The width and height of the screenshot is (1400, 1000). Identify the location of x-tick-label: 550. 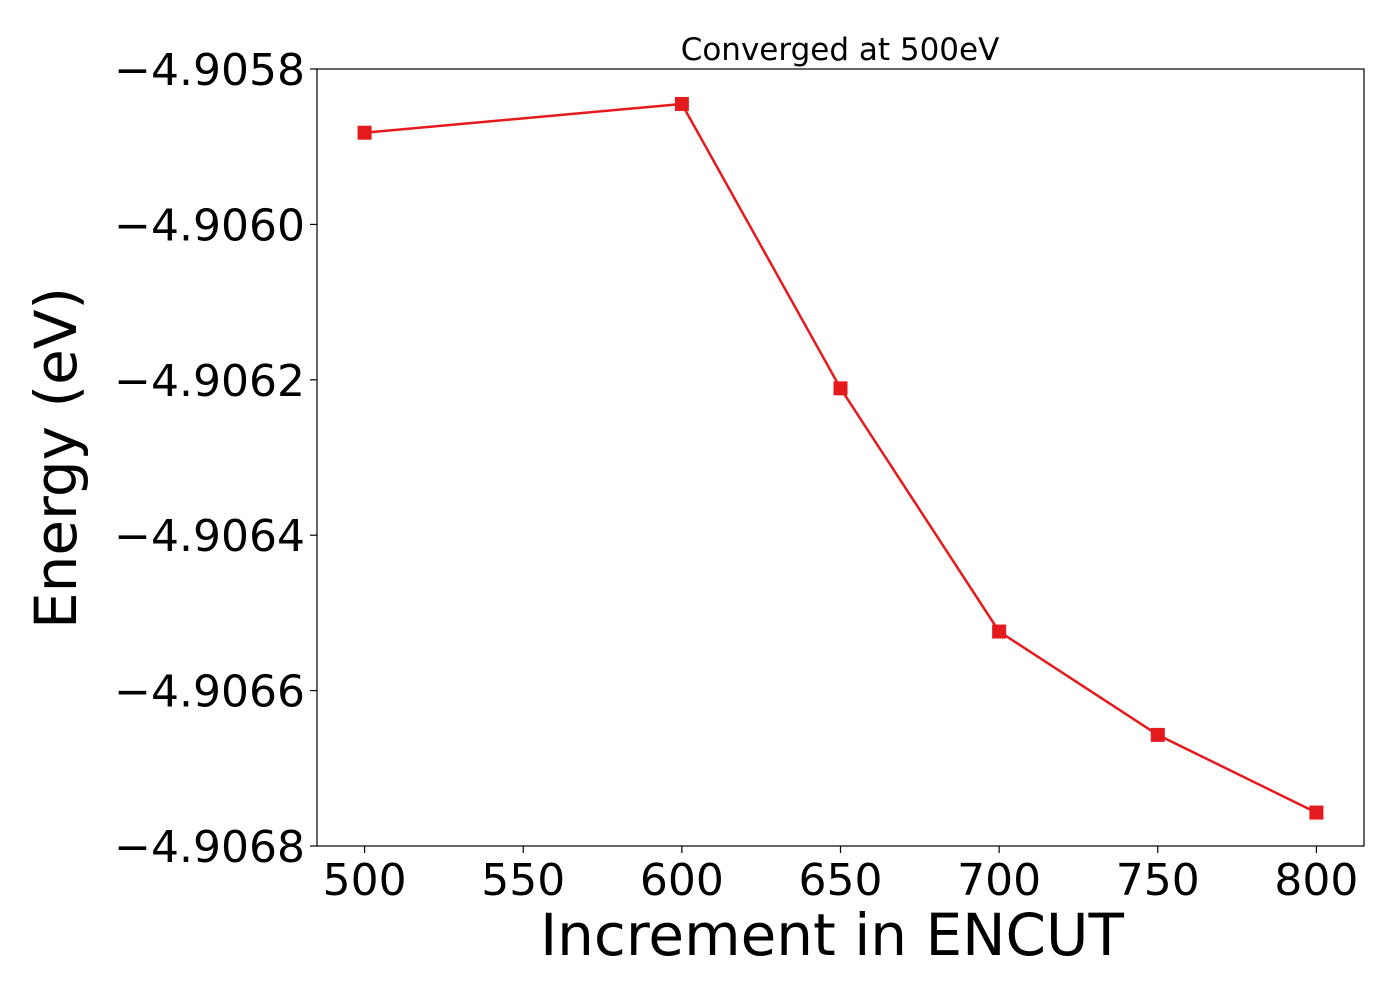
(523, 880).